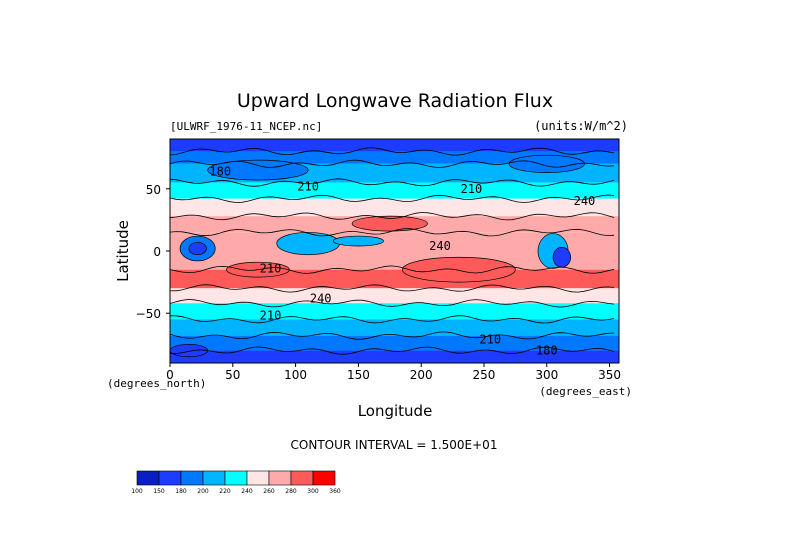  I want to click on contour-label-9: 180, so click(547, 351).